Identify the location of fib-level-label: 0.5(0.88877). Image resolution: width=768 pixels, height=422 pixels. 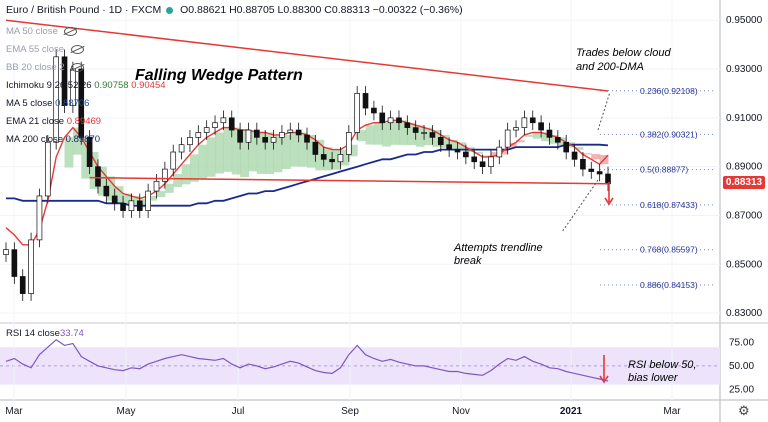
(664, 170).